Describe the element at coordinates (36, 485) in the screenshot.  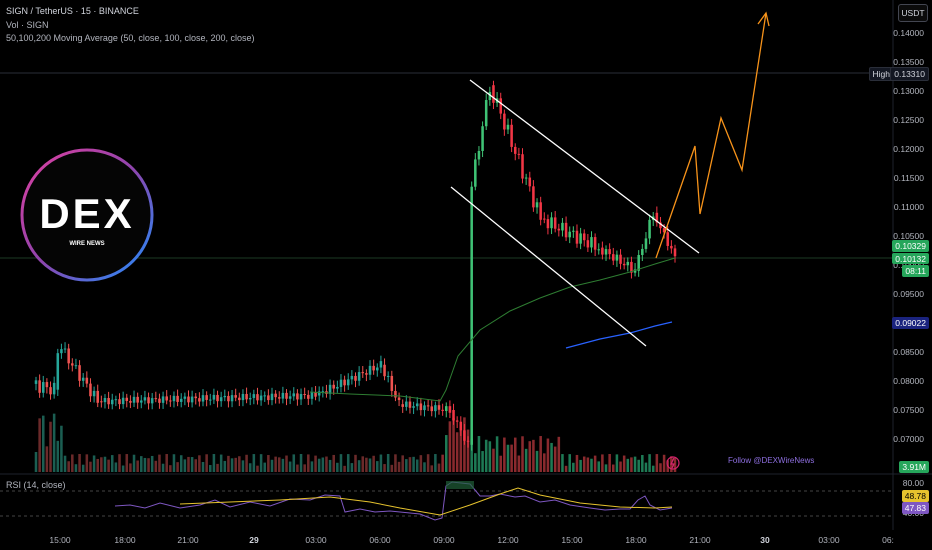
I see `rsi-legend: RSI (14, close)` at that location.